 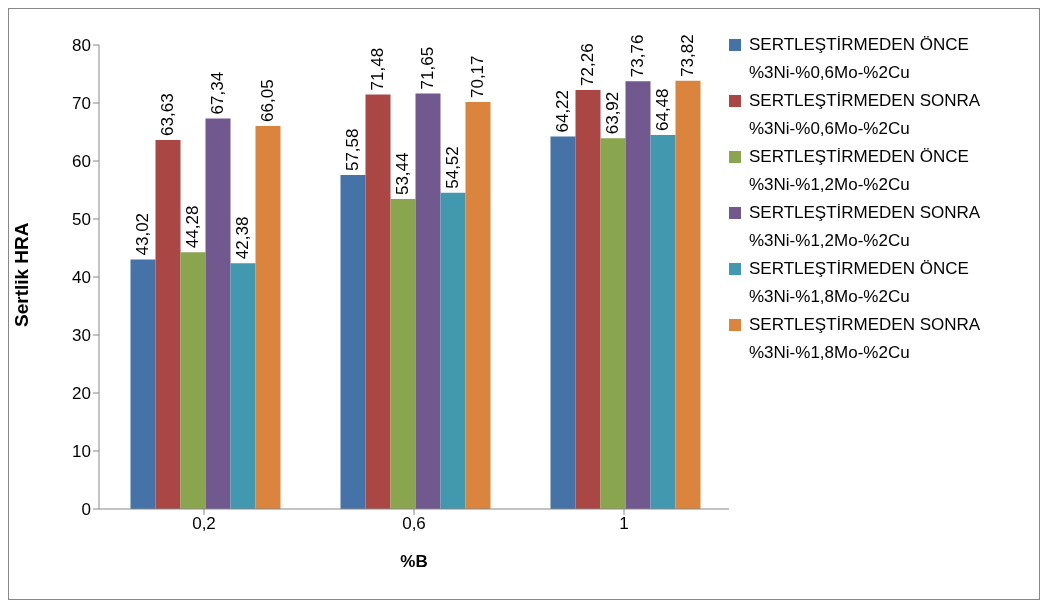 I want to click on y-tick-label: 60, so click(x=81, y=162).